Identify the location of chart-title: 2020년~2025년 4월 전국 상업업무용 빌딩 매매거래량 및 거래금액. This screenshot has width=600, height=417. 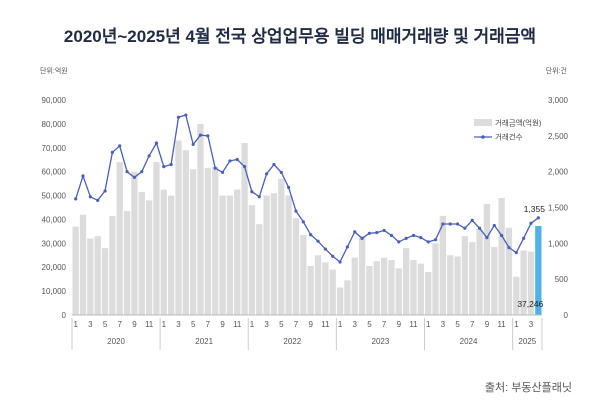
(300, 36).